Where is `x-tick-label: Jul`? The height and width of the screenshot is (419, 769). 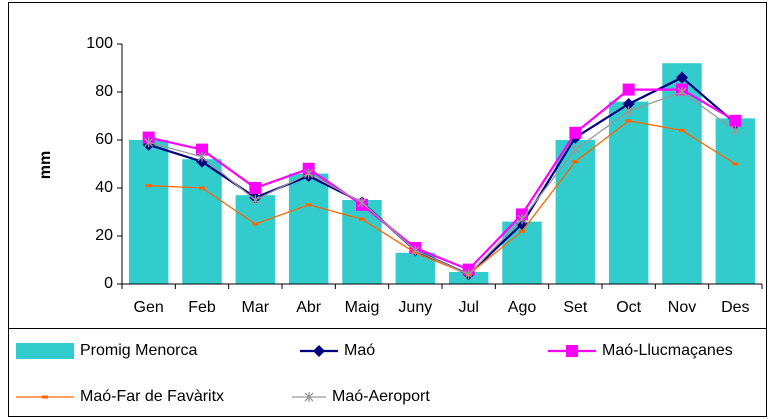
x-tick-label: Jul is located at coordinates (468, 307).